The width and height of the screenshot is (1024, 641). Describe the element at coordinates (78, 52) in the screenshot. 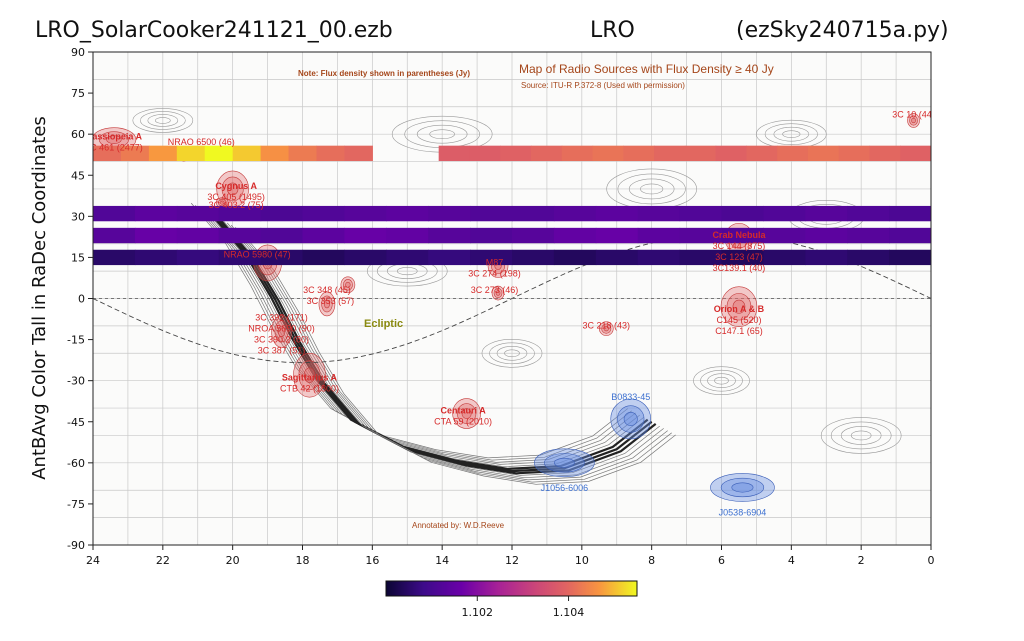

I see `y-tick-label: 90` at that location.